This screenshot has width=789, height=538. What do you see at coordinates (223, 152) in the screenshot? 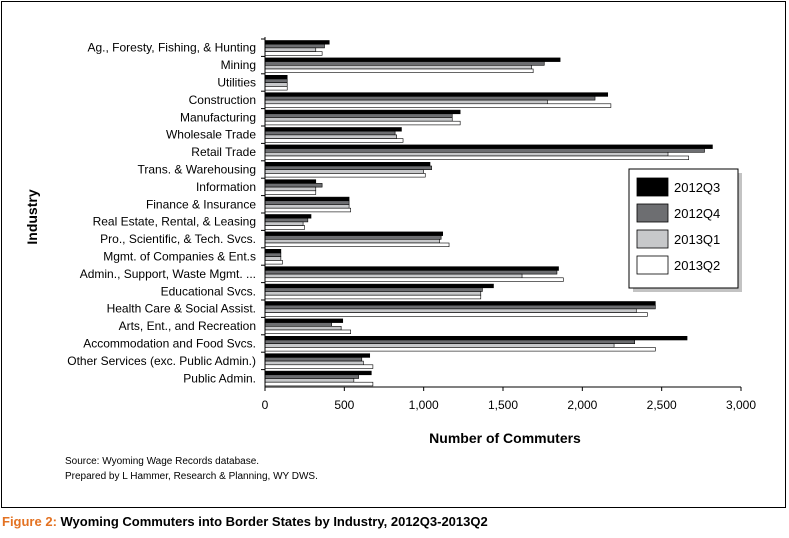
I see `category-label: Retail Trade` at bounding box center [223, 152].